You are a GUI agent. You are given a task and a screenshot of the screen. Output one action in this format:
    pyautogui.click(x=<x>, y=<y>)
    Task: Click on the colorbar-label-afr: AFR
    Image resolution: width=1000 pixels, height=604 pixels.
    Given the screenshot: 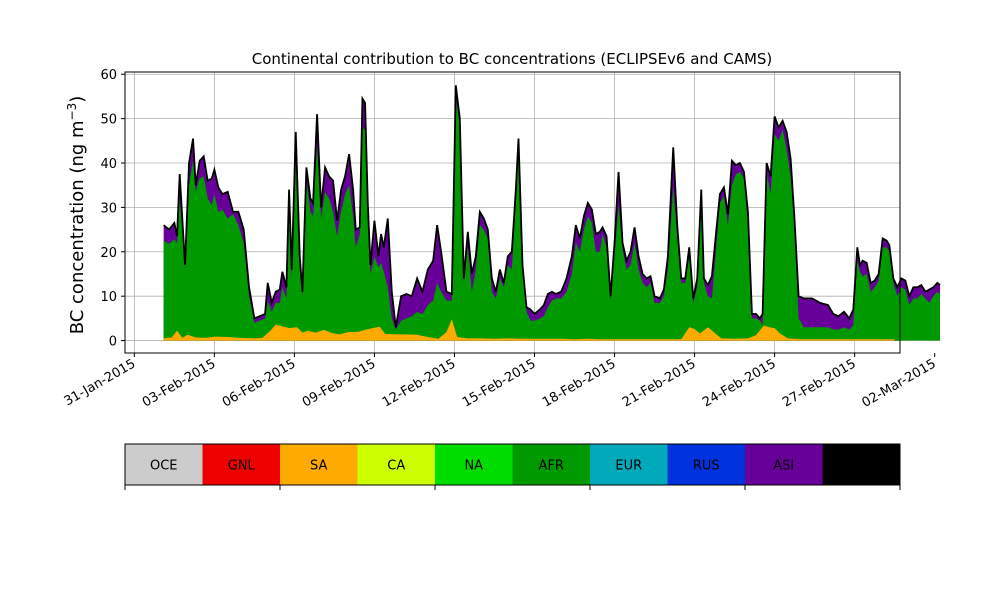 What is the action you would take?
    pyautogui.click(x=551, y=466)
    